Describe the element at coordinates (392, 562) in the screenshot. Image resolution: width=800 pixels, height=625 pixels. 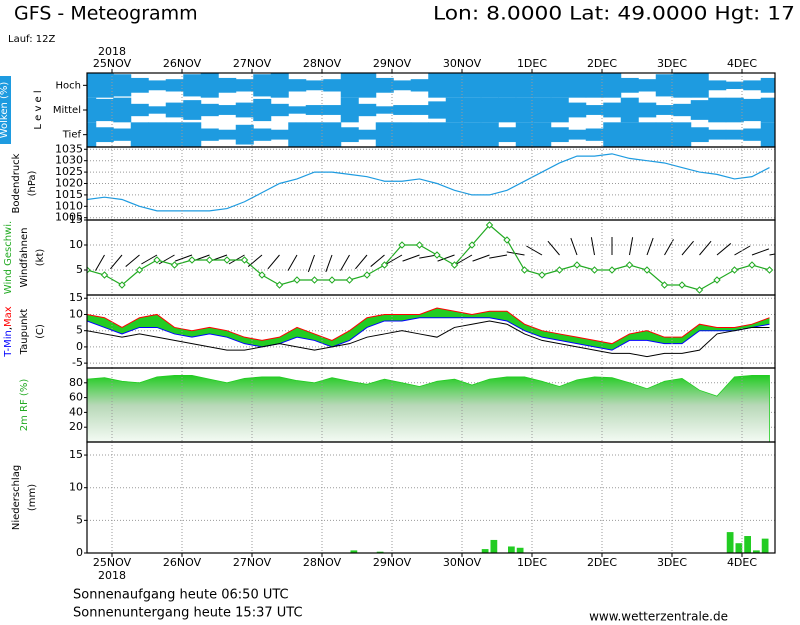
I see `day-label-bottom: 29NOV` at that location.